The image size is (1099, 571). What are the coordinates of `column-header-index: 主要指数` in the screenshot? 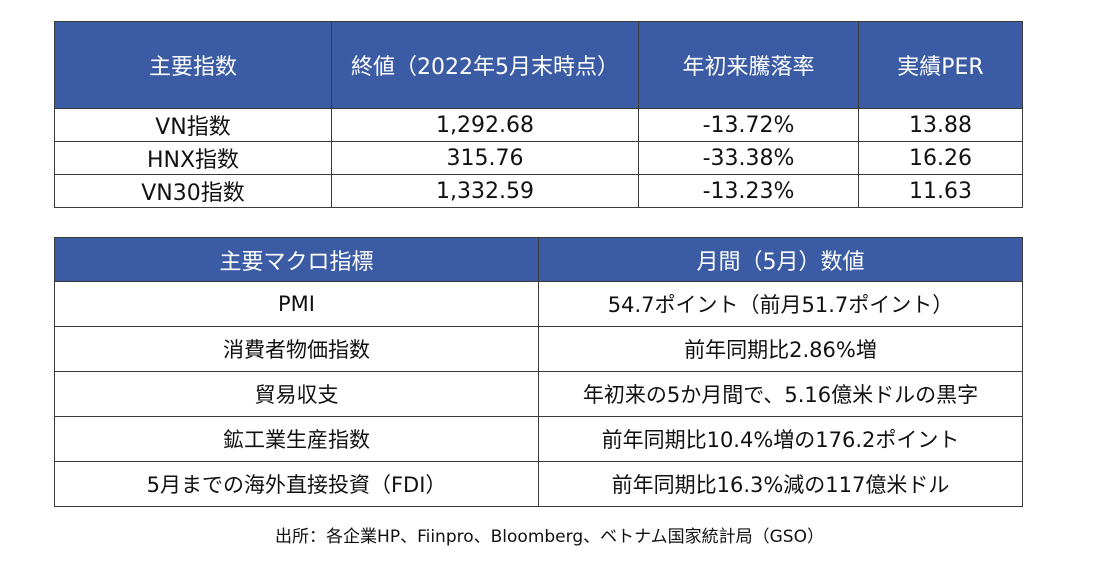 It's located at (193, 65).